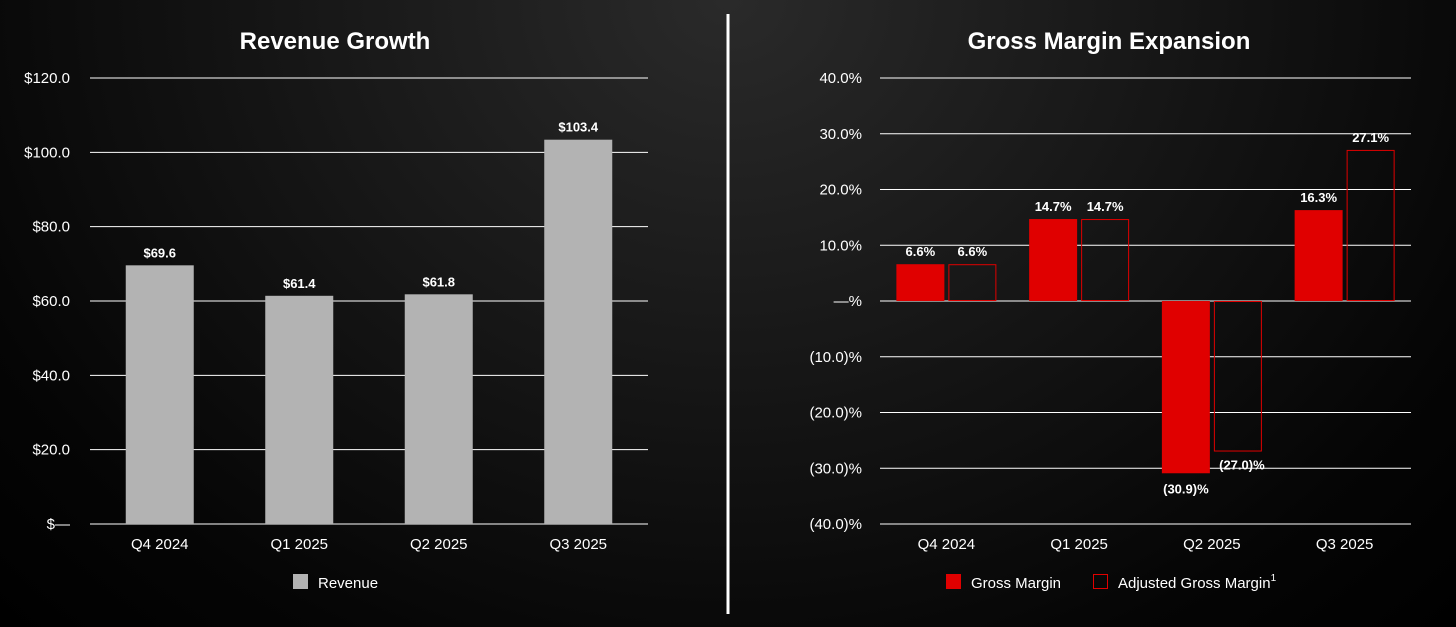 This screenshot has height=627, width=1456. I want to click on data-label-revenue-q1-2025: $61.4, so click(299, 283).